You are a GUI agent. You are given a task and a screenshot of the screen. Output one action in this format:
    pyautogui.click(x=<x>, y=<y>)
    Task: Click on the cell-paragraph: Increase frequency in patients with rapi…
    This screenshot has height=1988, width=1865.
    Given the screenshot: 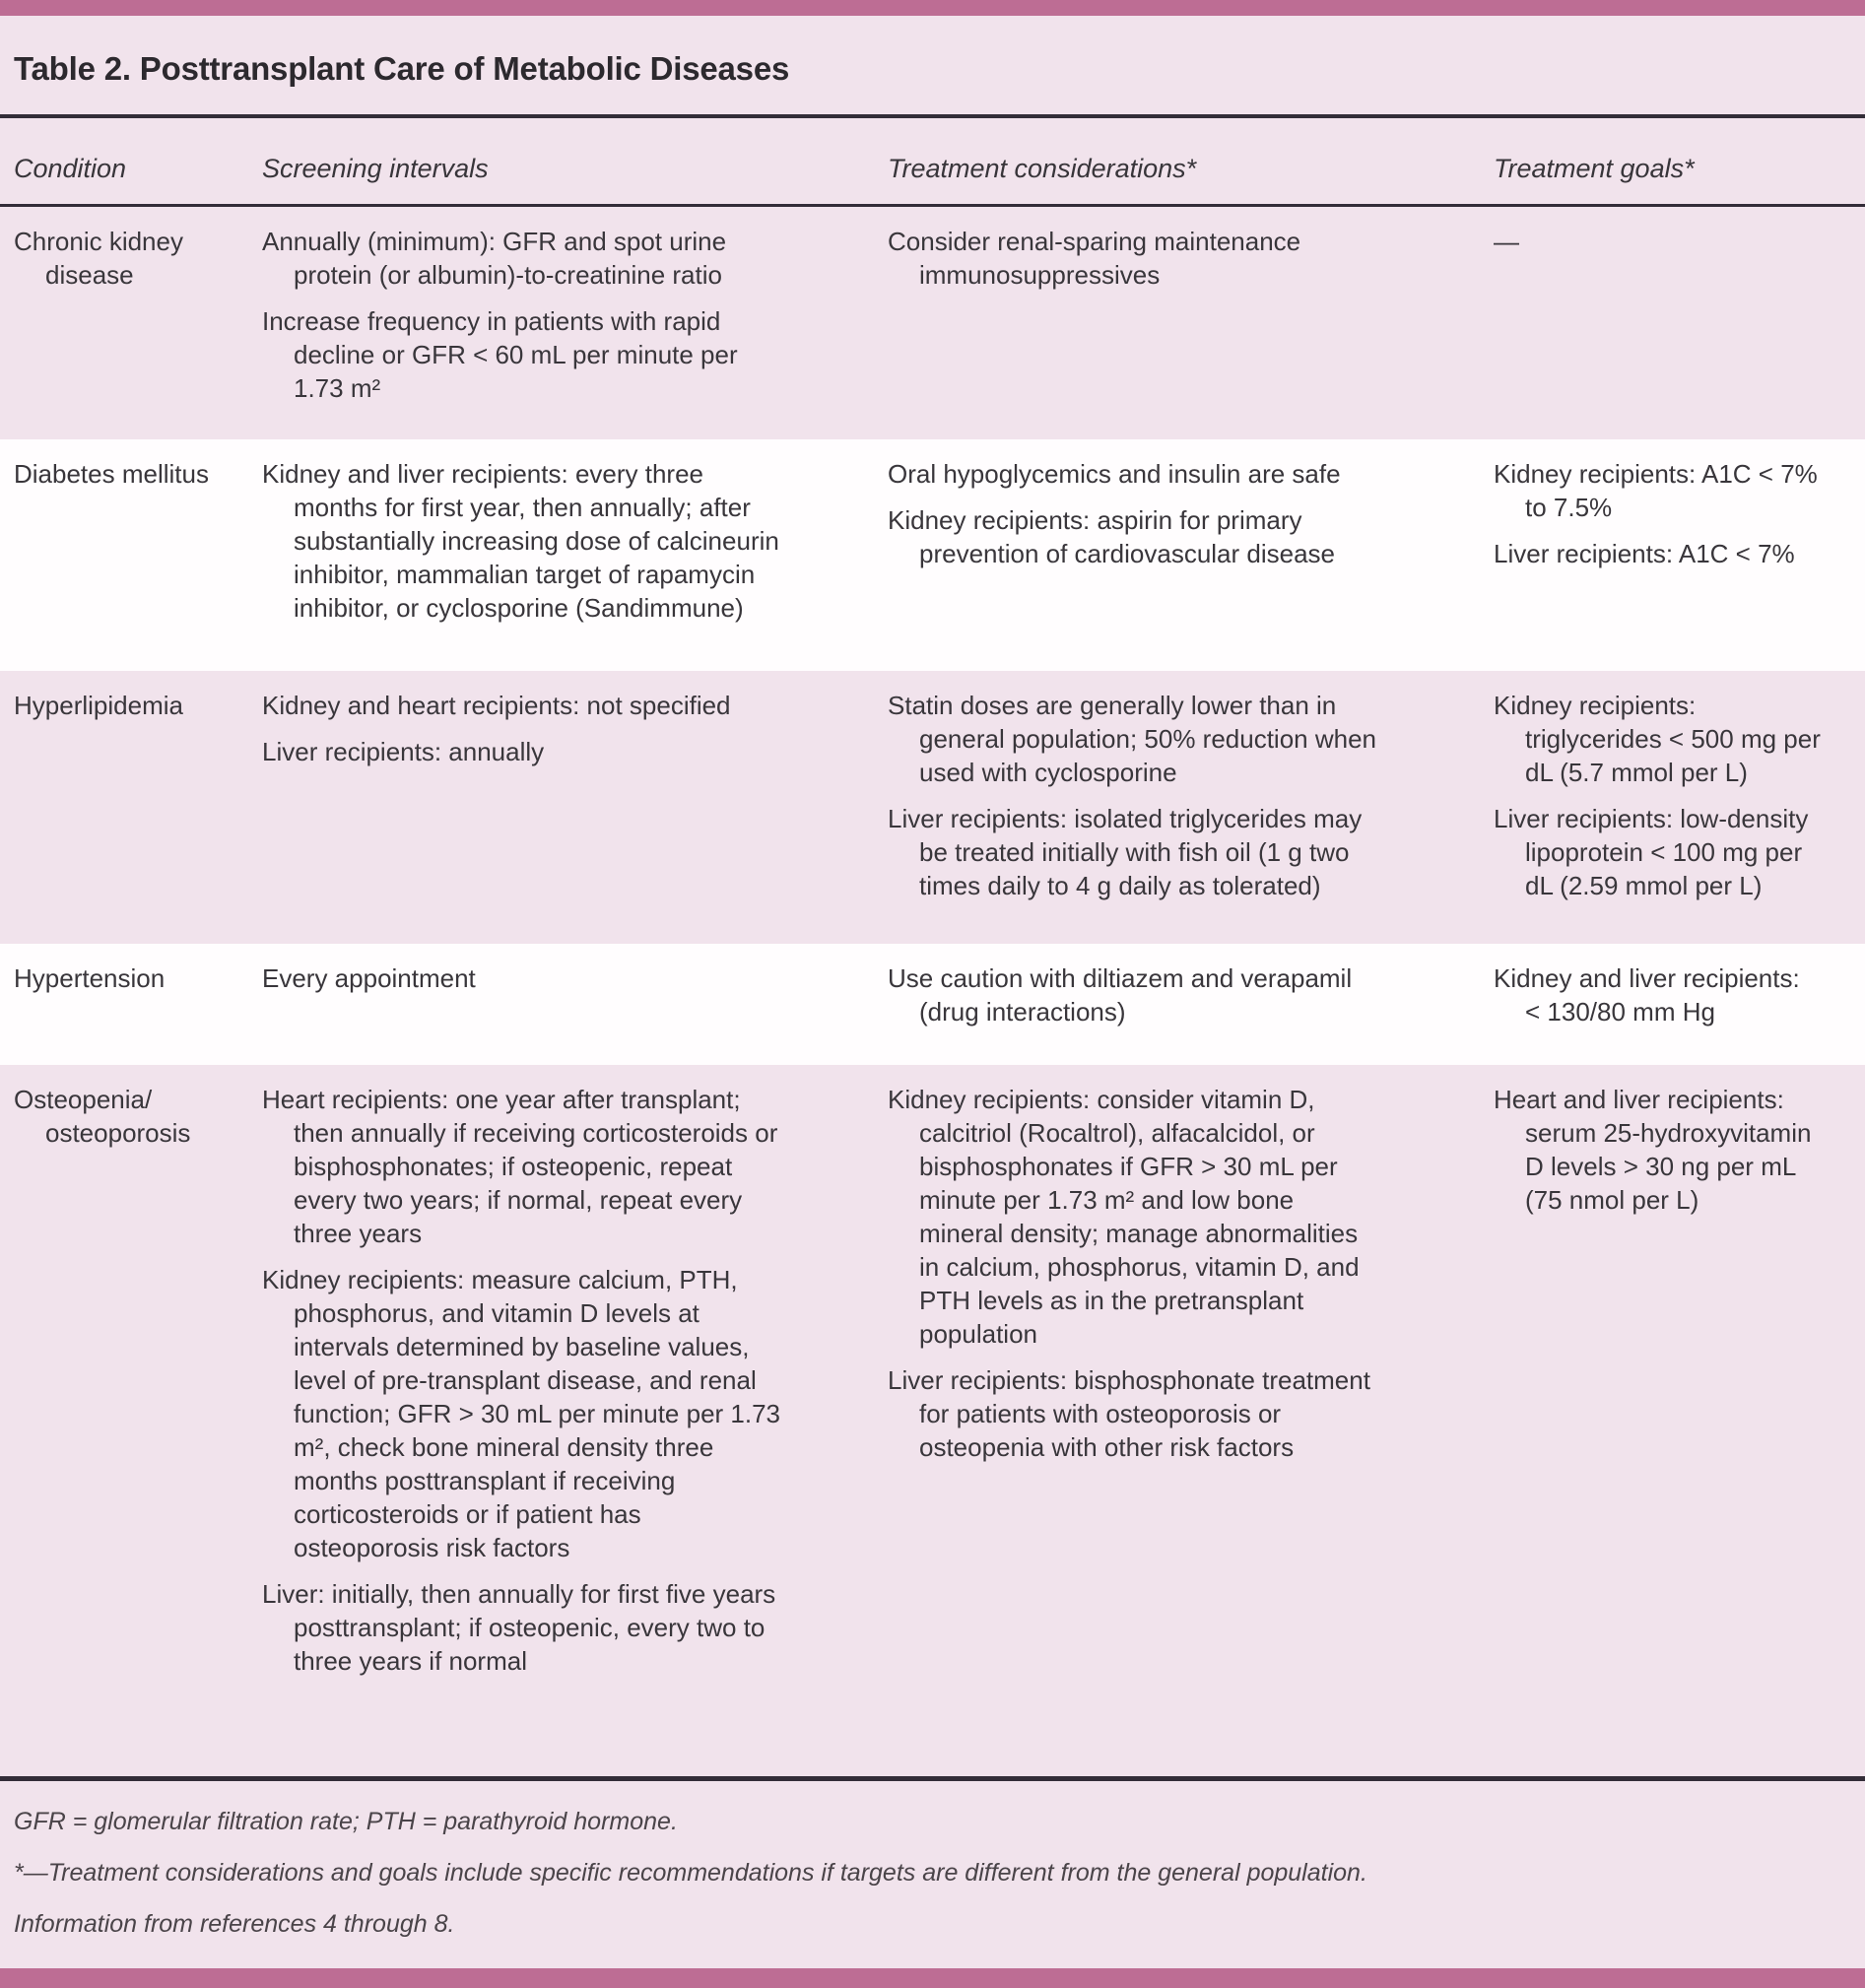 What is the action you would take?
    pyautogui.click(x=500, y=354)
    